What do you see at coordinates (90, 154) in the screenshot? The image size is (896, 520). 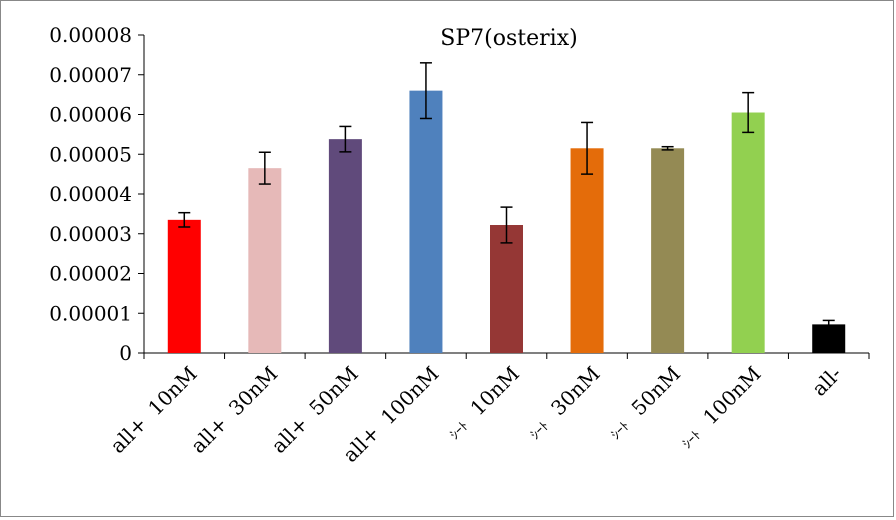 I see `y-tick-label: 0.00005` at bounding box center [90, 154].